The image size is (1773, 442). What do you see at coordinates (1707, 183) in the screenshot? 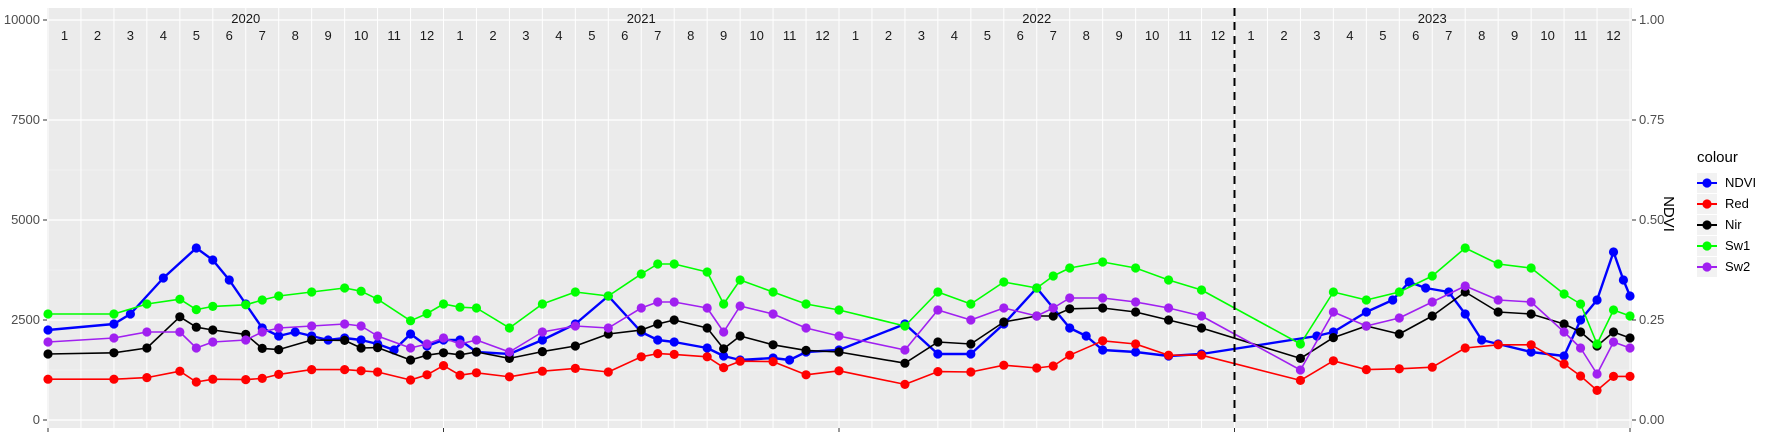
I see `legend-key-ndvi` at bounding box center [1707, 183].